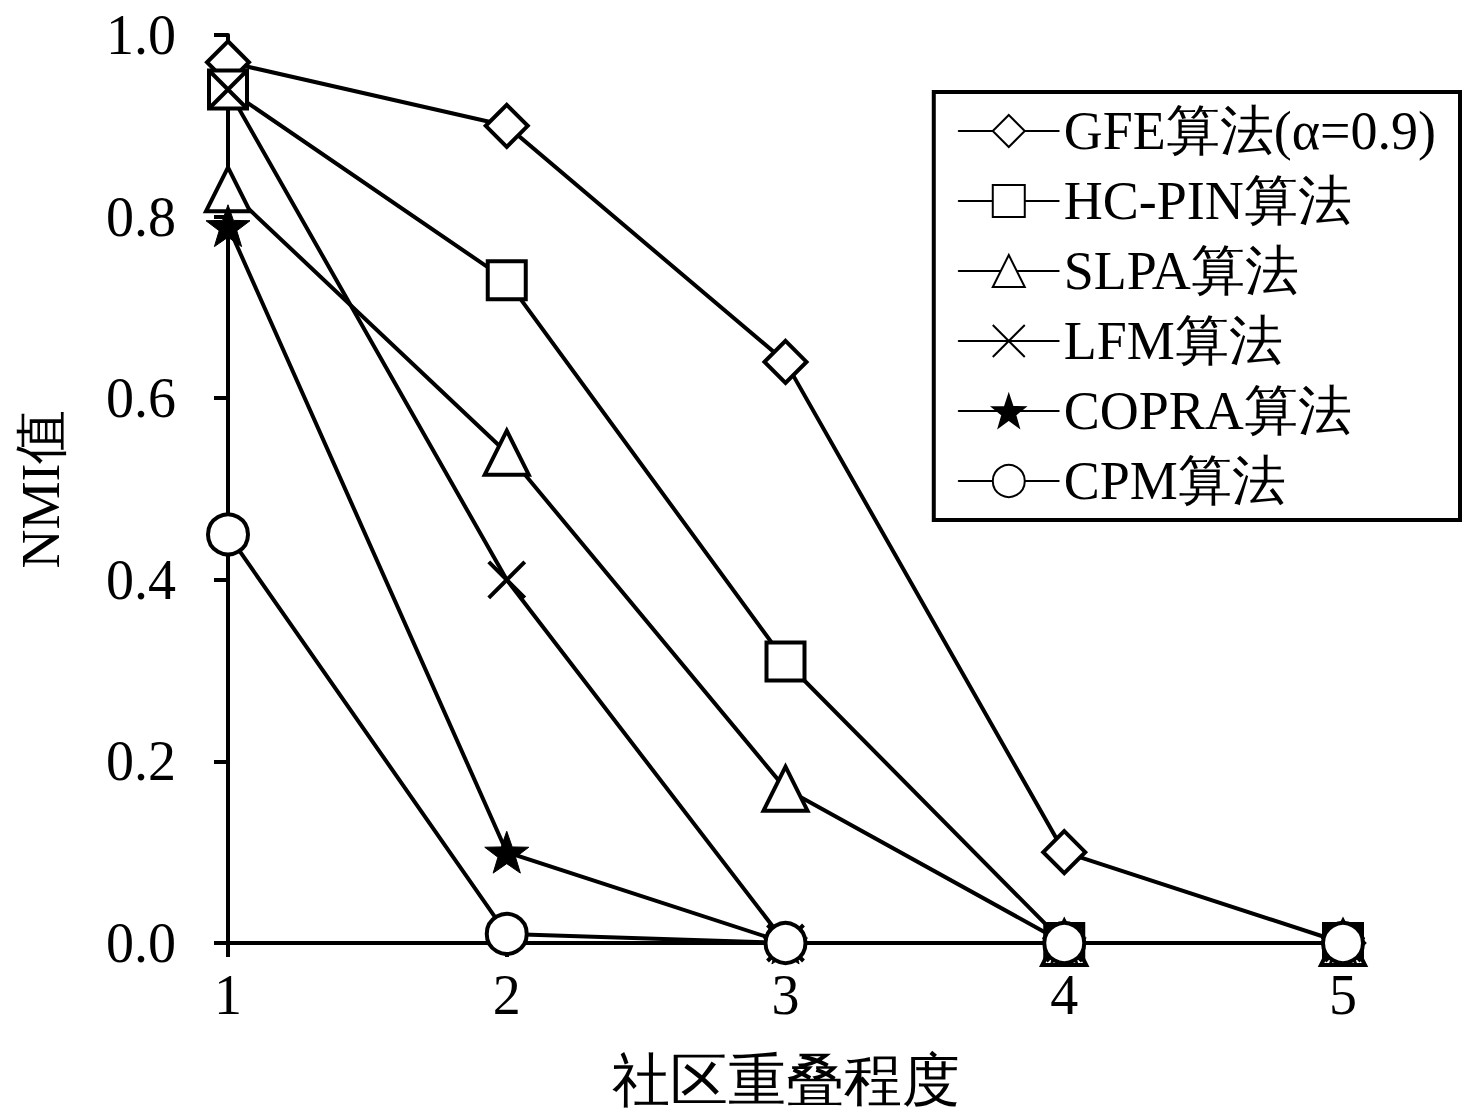  I want to click on x-tick-label: 3, so click(785, 995).